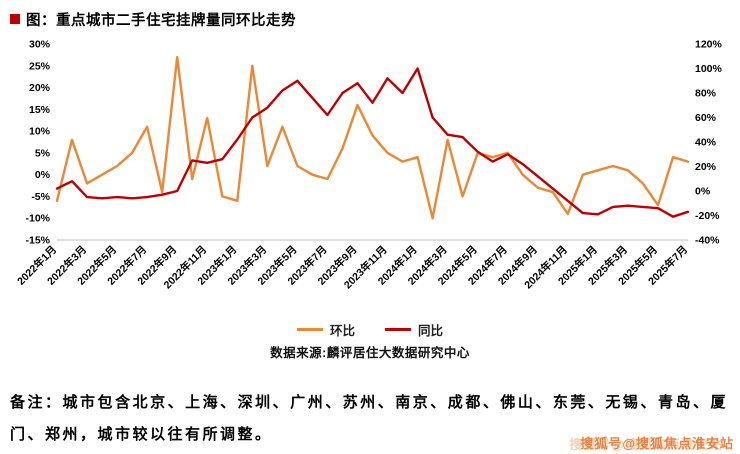 This screenshot has width=740, height=454. I want to click on data-source: 数据来源:麟评居住大数据研究中心, so click(370, 353).